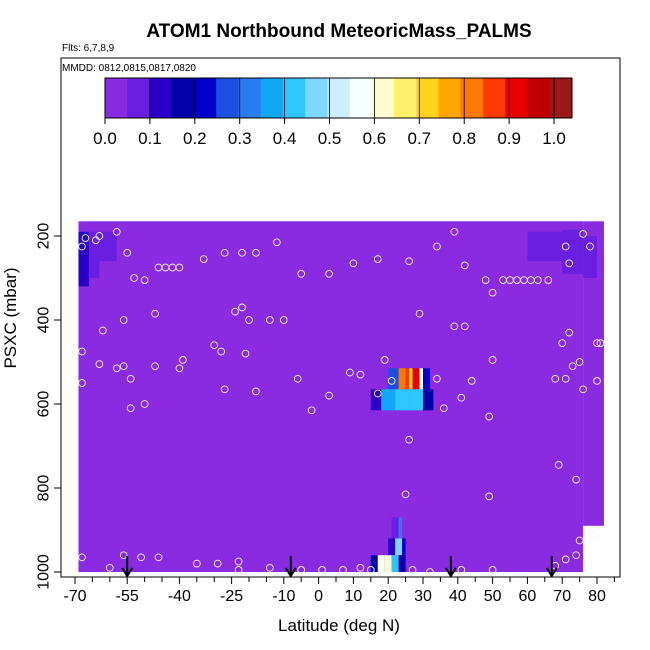  I want to click on dates-label: MMDD: 0812,0815,0817,0820, so click(129, 68).